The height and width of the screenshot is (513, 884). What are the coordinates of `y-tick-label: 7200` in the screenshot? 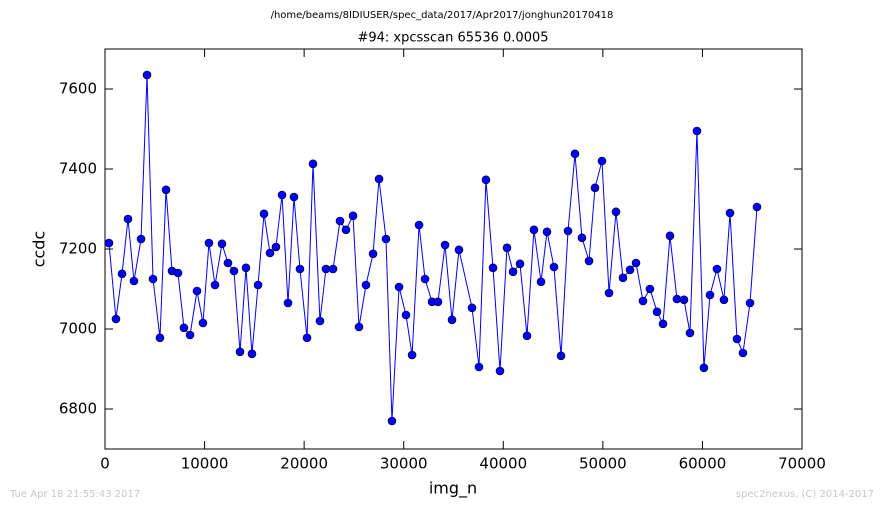 It's located at (78, 249).